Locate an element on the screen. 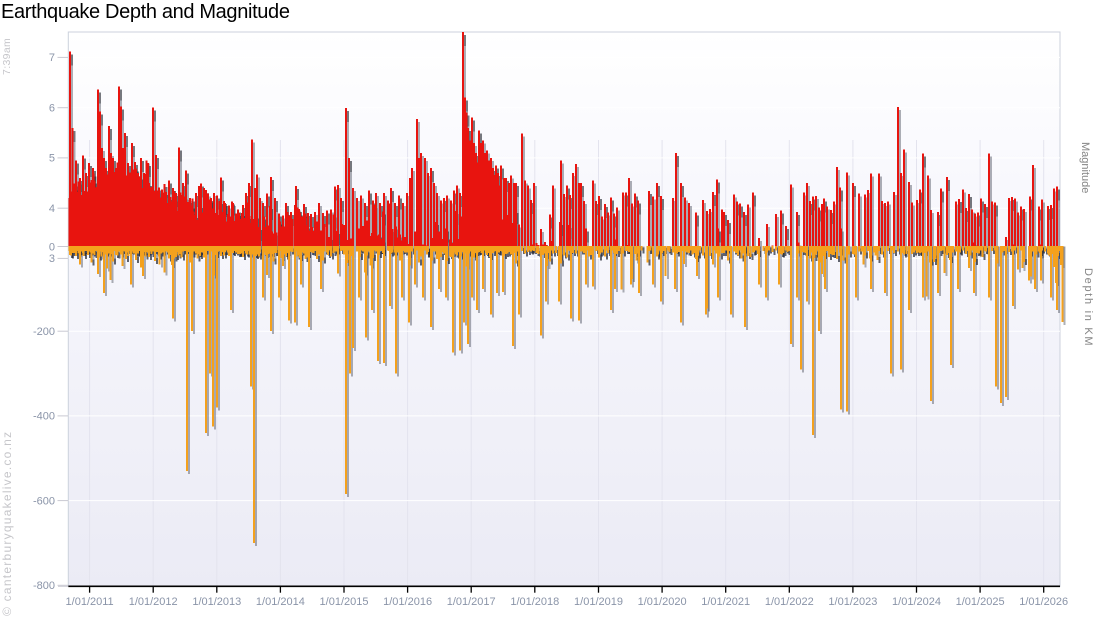  svg-text: 1/01/2023 is located at coordinates (852, 602).